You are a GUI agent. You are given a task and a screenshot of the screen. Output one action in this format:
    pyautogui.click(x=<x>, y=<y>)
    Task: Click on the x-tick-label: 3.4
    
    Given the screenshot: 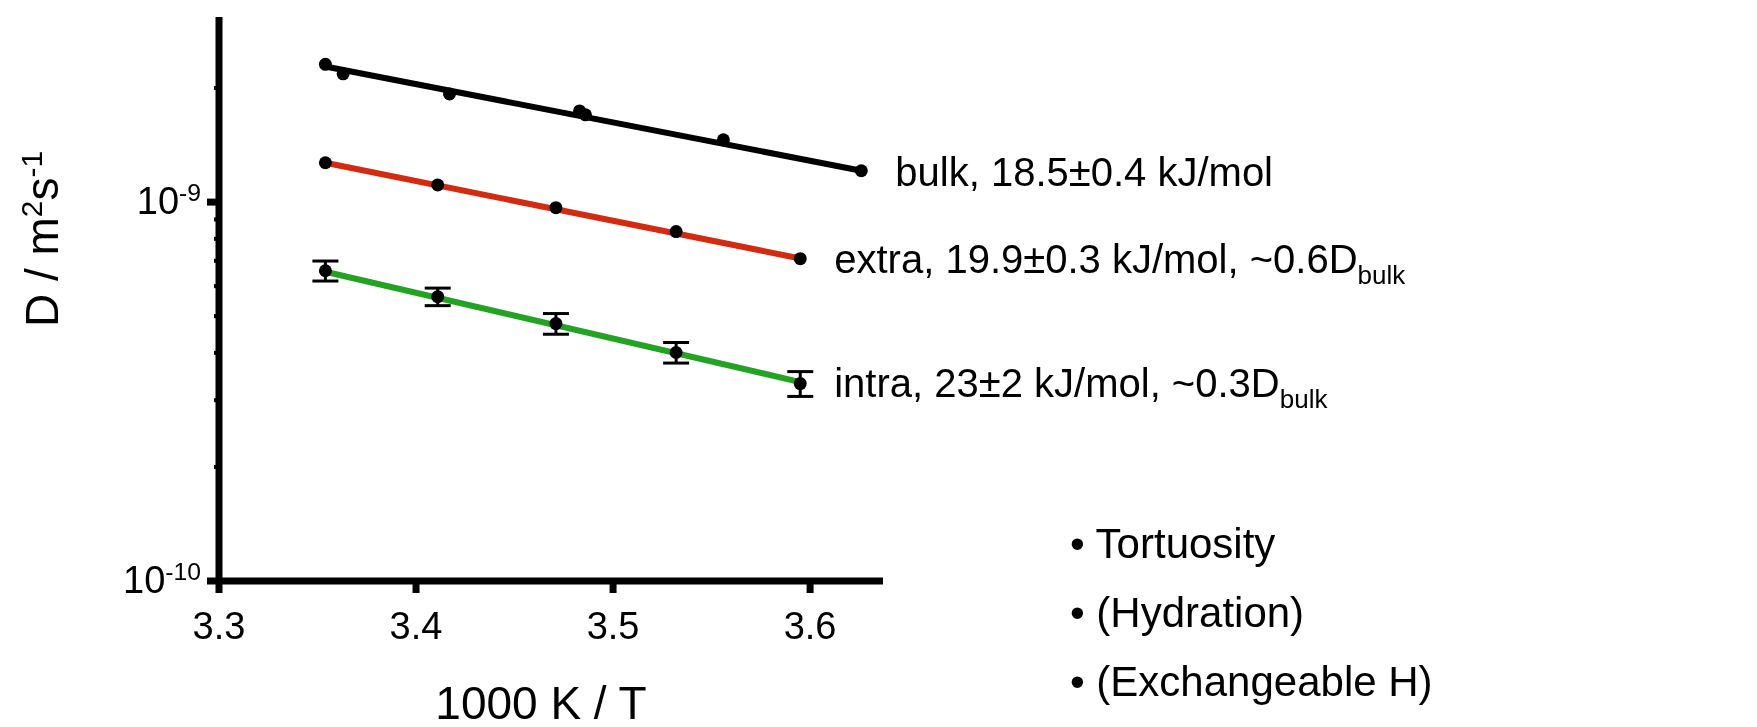 What is the action you would take?
    pyautogui.click(x=416, y=626)
    